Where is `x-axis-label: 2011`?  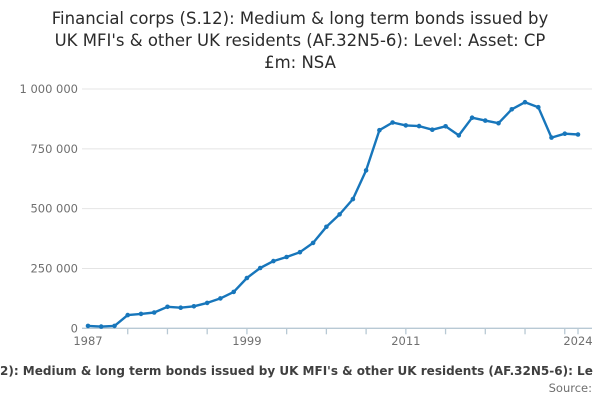 x-axis-label: 2011 is located at coordinates (405, 341).